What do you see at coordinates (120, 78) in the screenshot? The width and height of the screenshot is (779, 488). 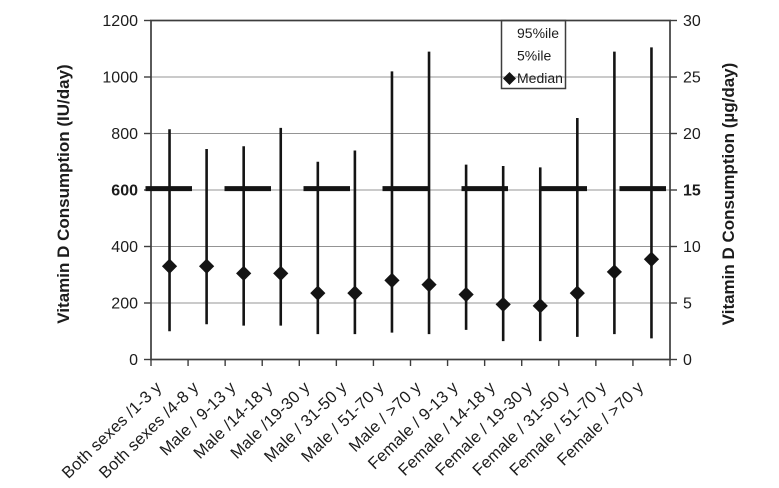 I see `left-axis-label-1000: 1000` at bounding box center [120, 78].